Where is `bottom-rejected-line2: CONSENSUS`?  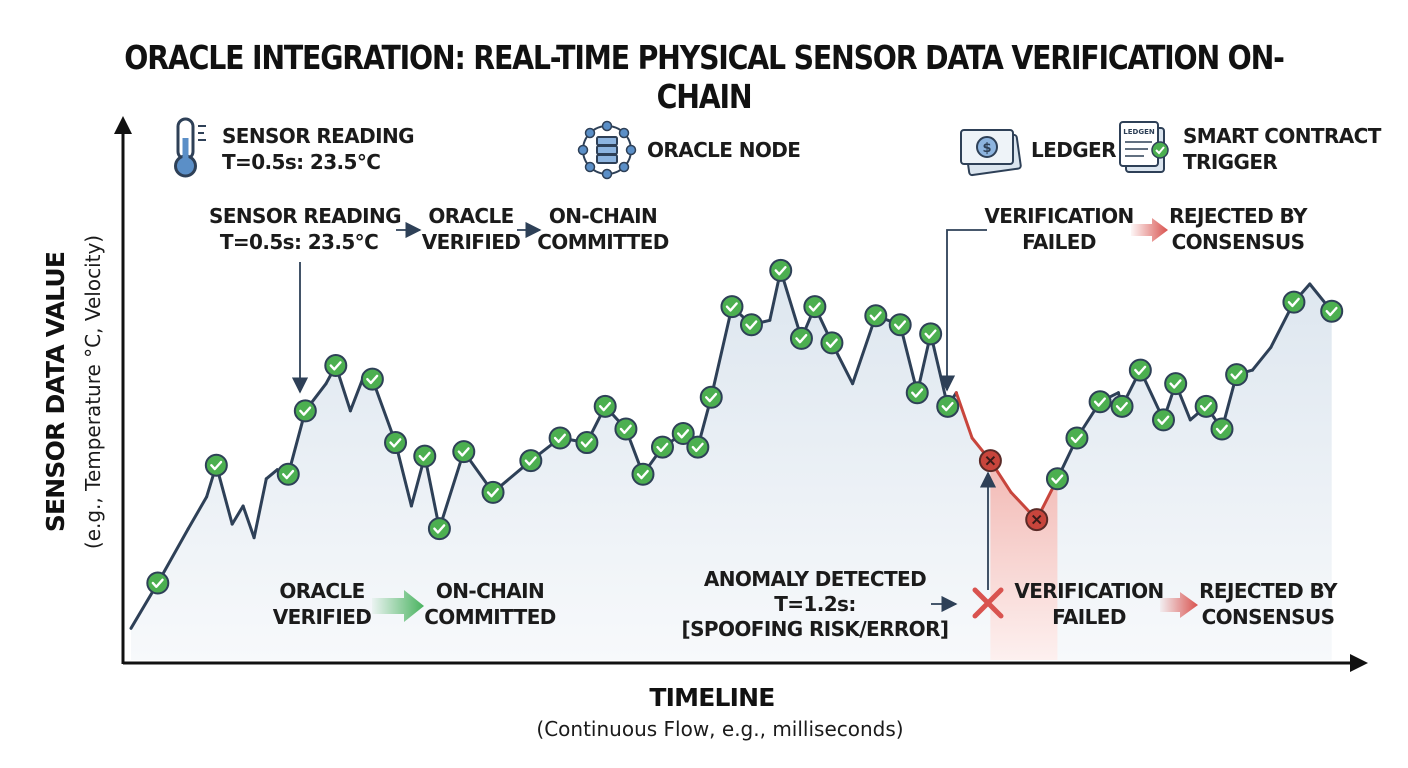
bottom-rejected-line2: CONSENSUS is located at coordinates (1268, 617).